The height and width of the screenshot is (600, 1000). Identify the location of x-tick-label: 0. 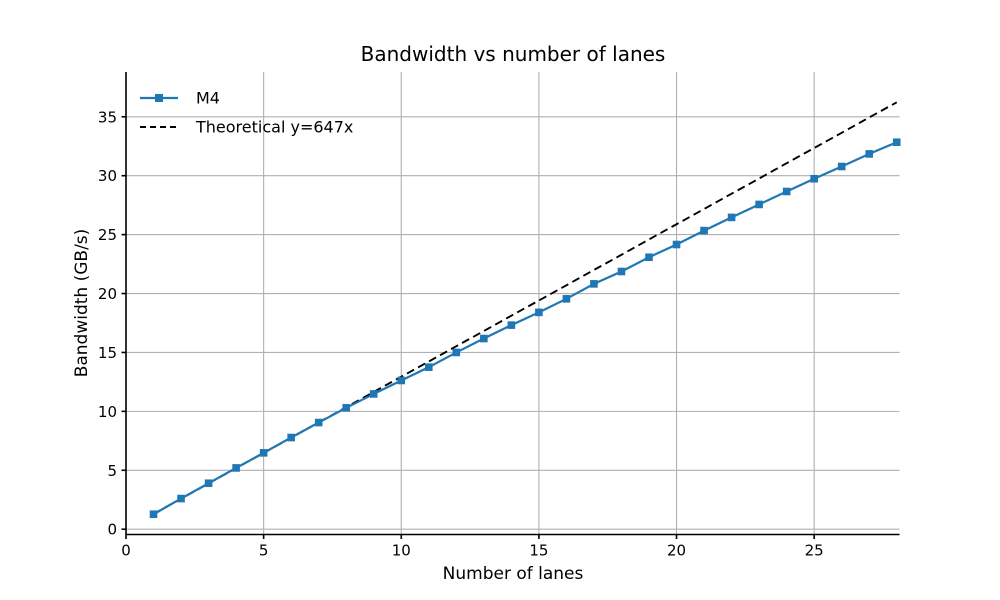
(126, 551).